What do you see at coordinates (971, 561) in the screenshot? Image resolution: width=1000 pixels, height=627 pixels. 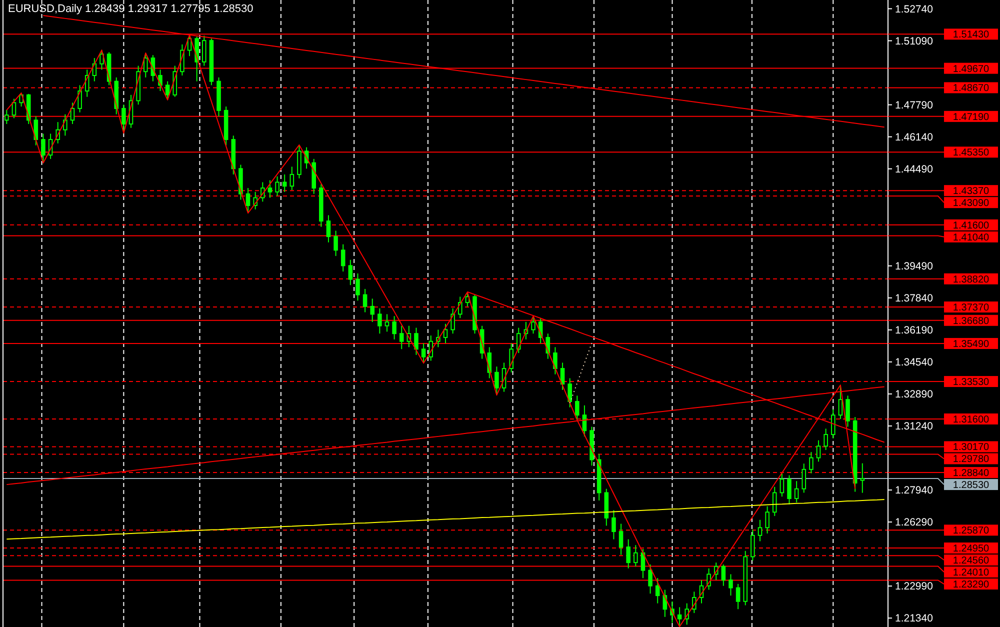 I see `ref-line-label: 1.24560` at bounding box center [971, 561].